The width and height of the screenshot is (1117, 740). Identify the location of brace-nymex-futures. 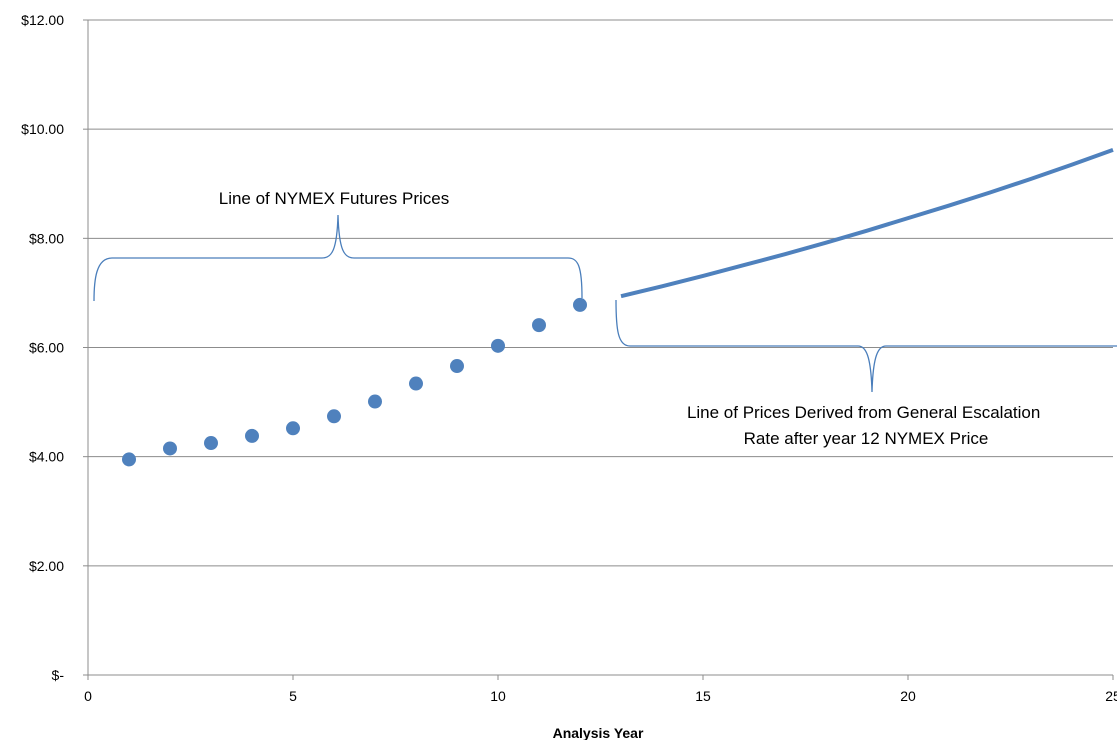
(338, 258).